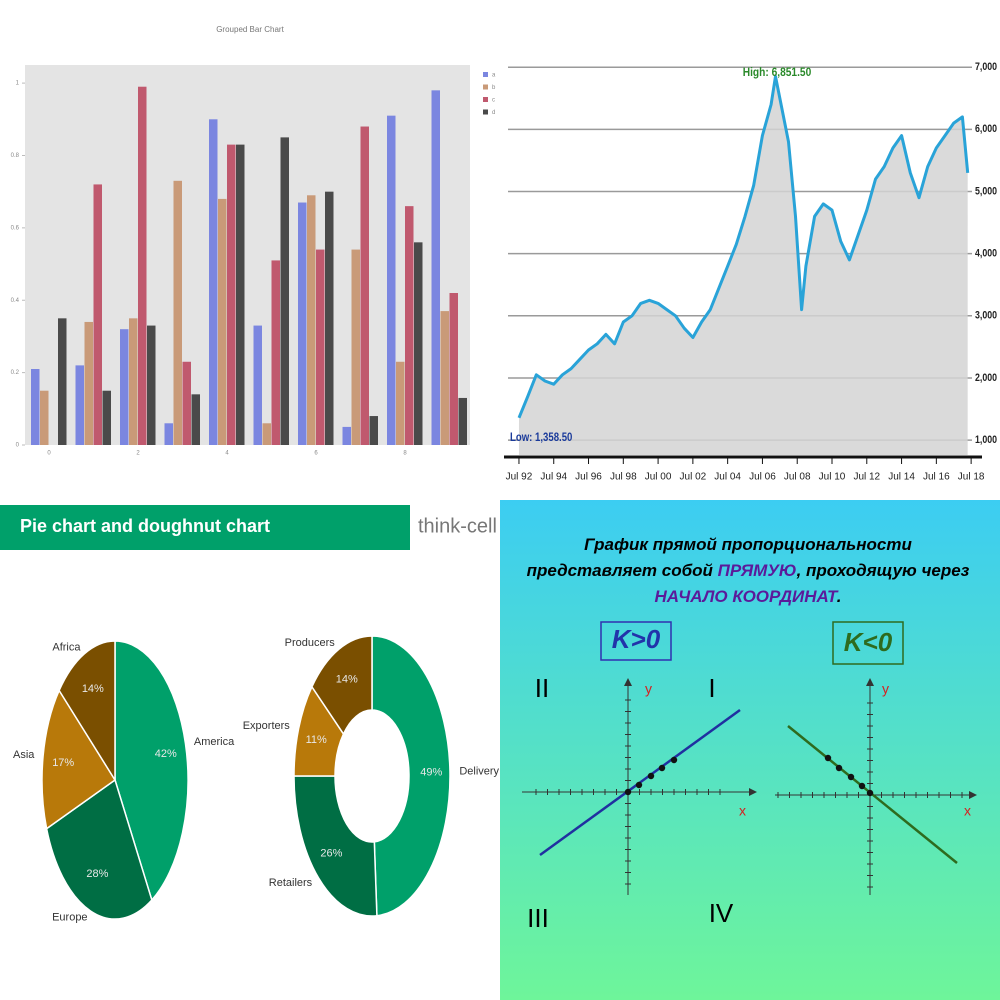 The width and height of the screenshot is (1000, 1000). What do you see at coordinates (832, 477) in the screenshot?
I see `x-tick-label: Jul 10` at bounding box center [832, 477].